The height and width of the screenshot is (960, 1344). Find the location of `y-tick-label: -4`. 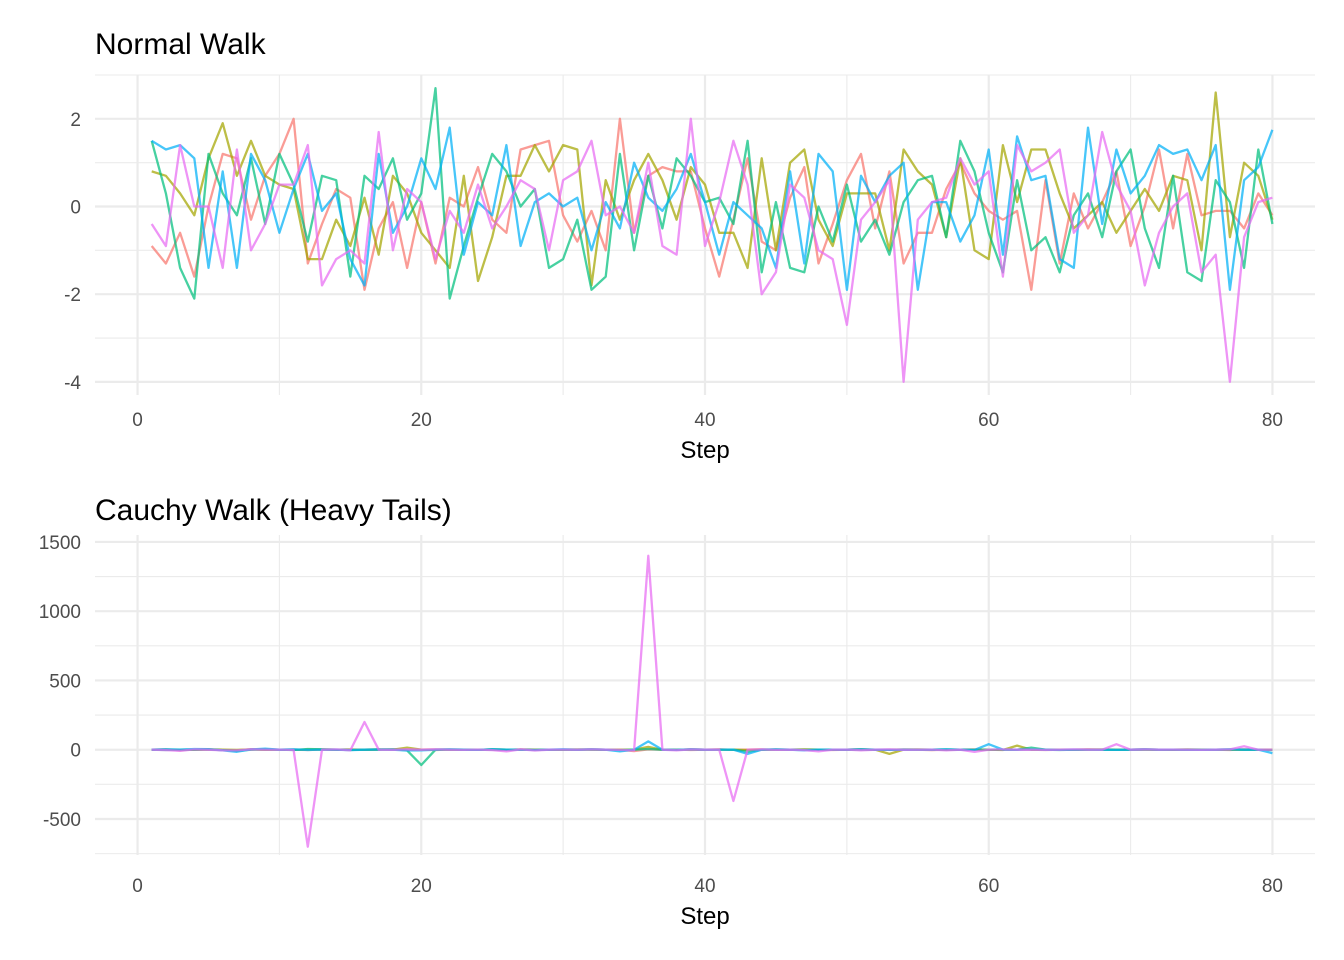

y-tick-label: -4 is located at coordinates (72, 383).